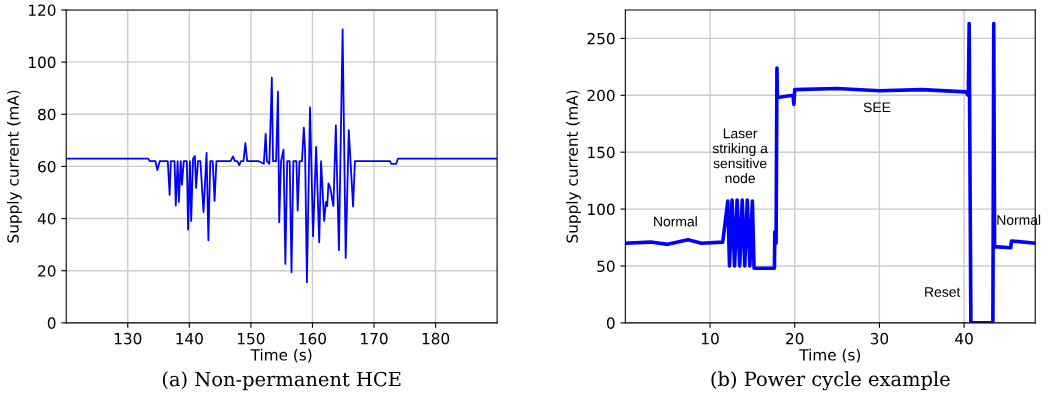 This screenshot has width=1051, height=415. I want to click on x-tick-label: 130, so click(128, 338).